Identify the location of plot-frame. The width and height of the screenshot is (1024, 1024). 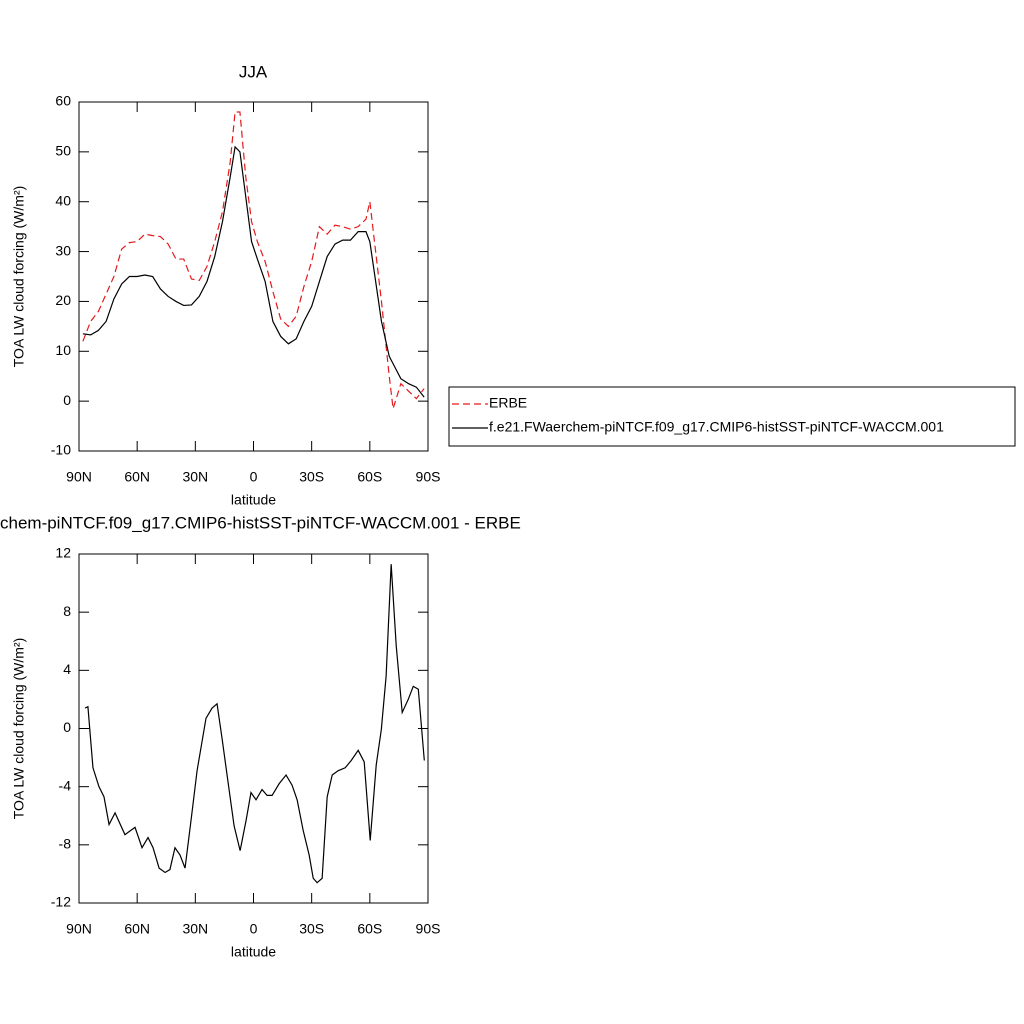
(253, 728).